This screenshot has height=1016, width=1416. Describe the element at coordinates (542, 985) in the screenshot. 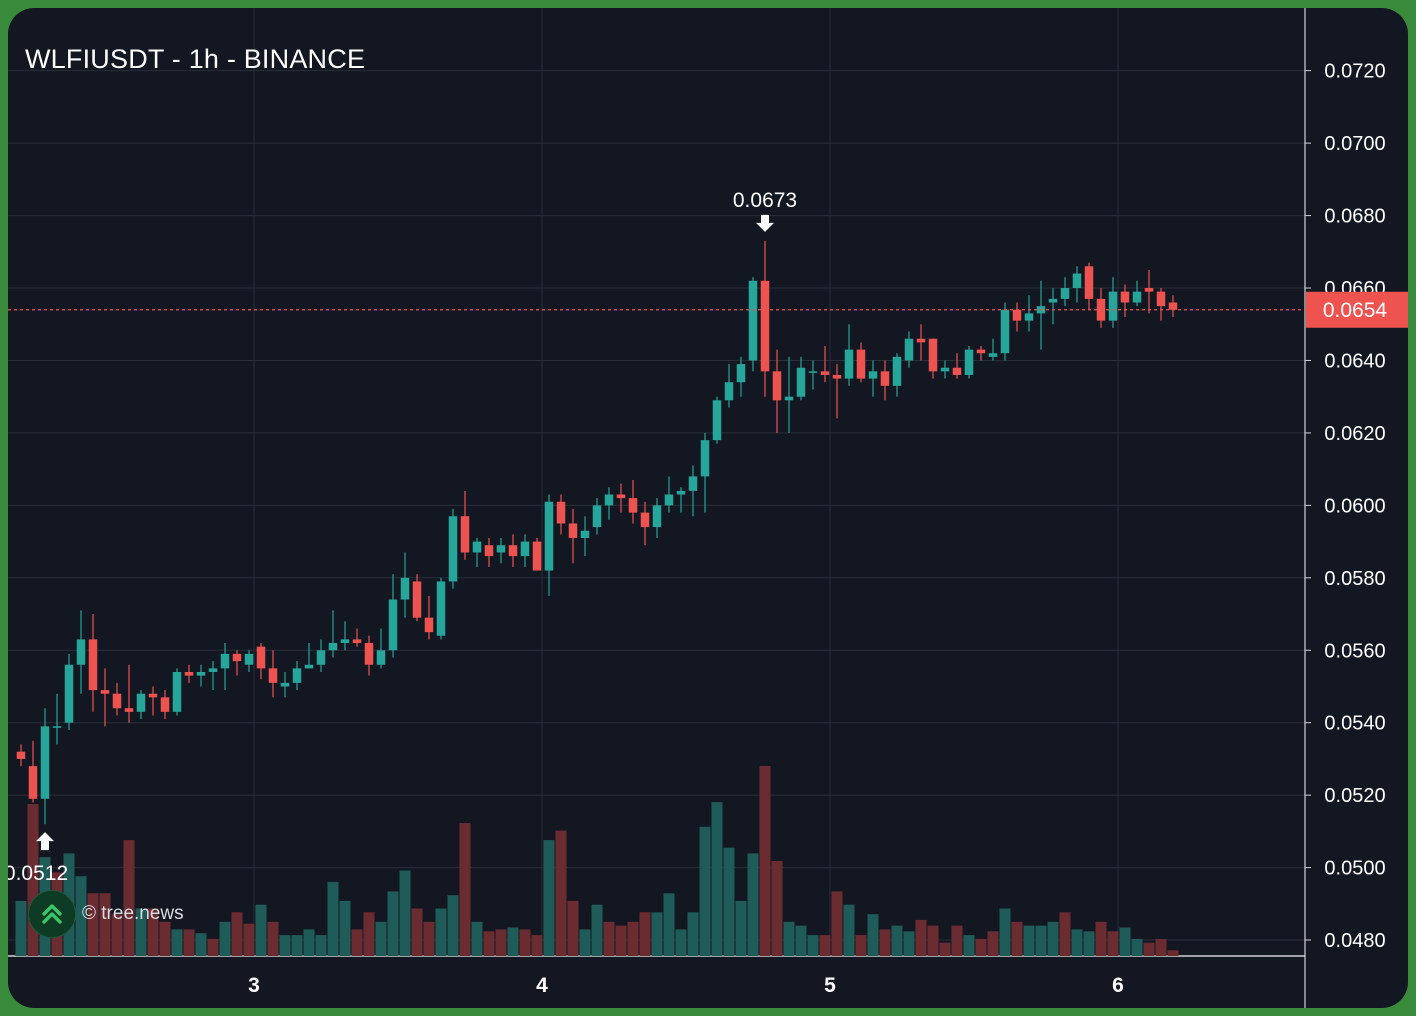

I see `x-tick-label: 4` at that location.